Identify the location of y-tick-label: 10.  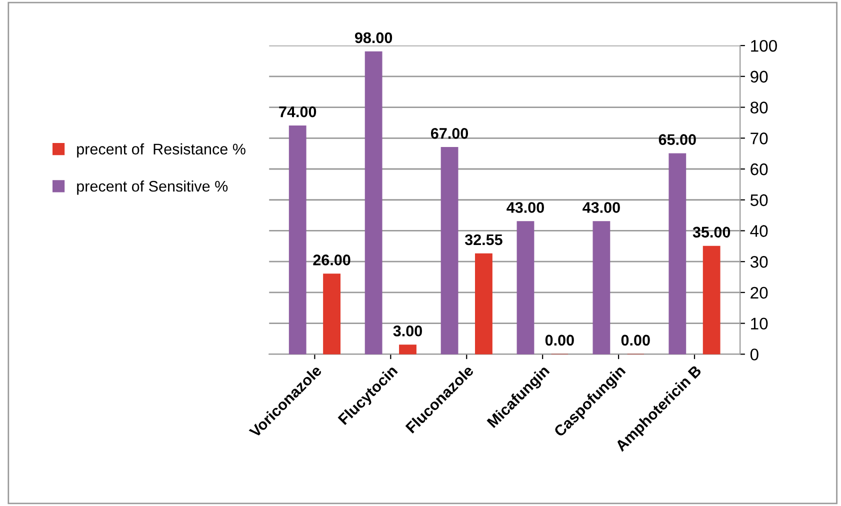
(759, 324).